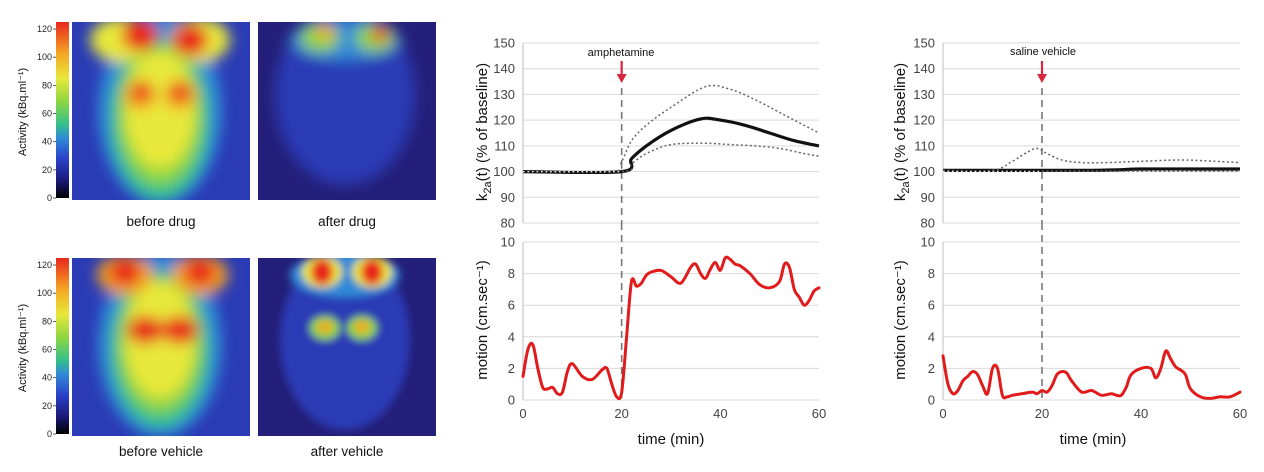 The height and width of the screenshot is (472, 1264). Describe the element at coordinates (161, 111) in the screenshot. I see `heatmap-before-drug` at that location.